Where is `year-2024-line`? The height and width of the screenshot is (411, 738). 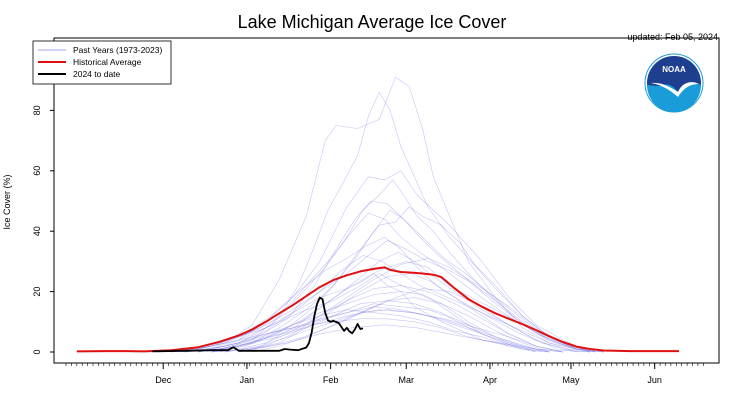 year-2024-line is located at coordinates (258, 324).